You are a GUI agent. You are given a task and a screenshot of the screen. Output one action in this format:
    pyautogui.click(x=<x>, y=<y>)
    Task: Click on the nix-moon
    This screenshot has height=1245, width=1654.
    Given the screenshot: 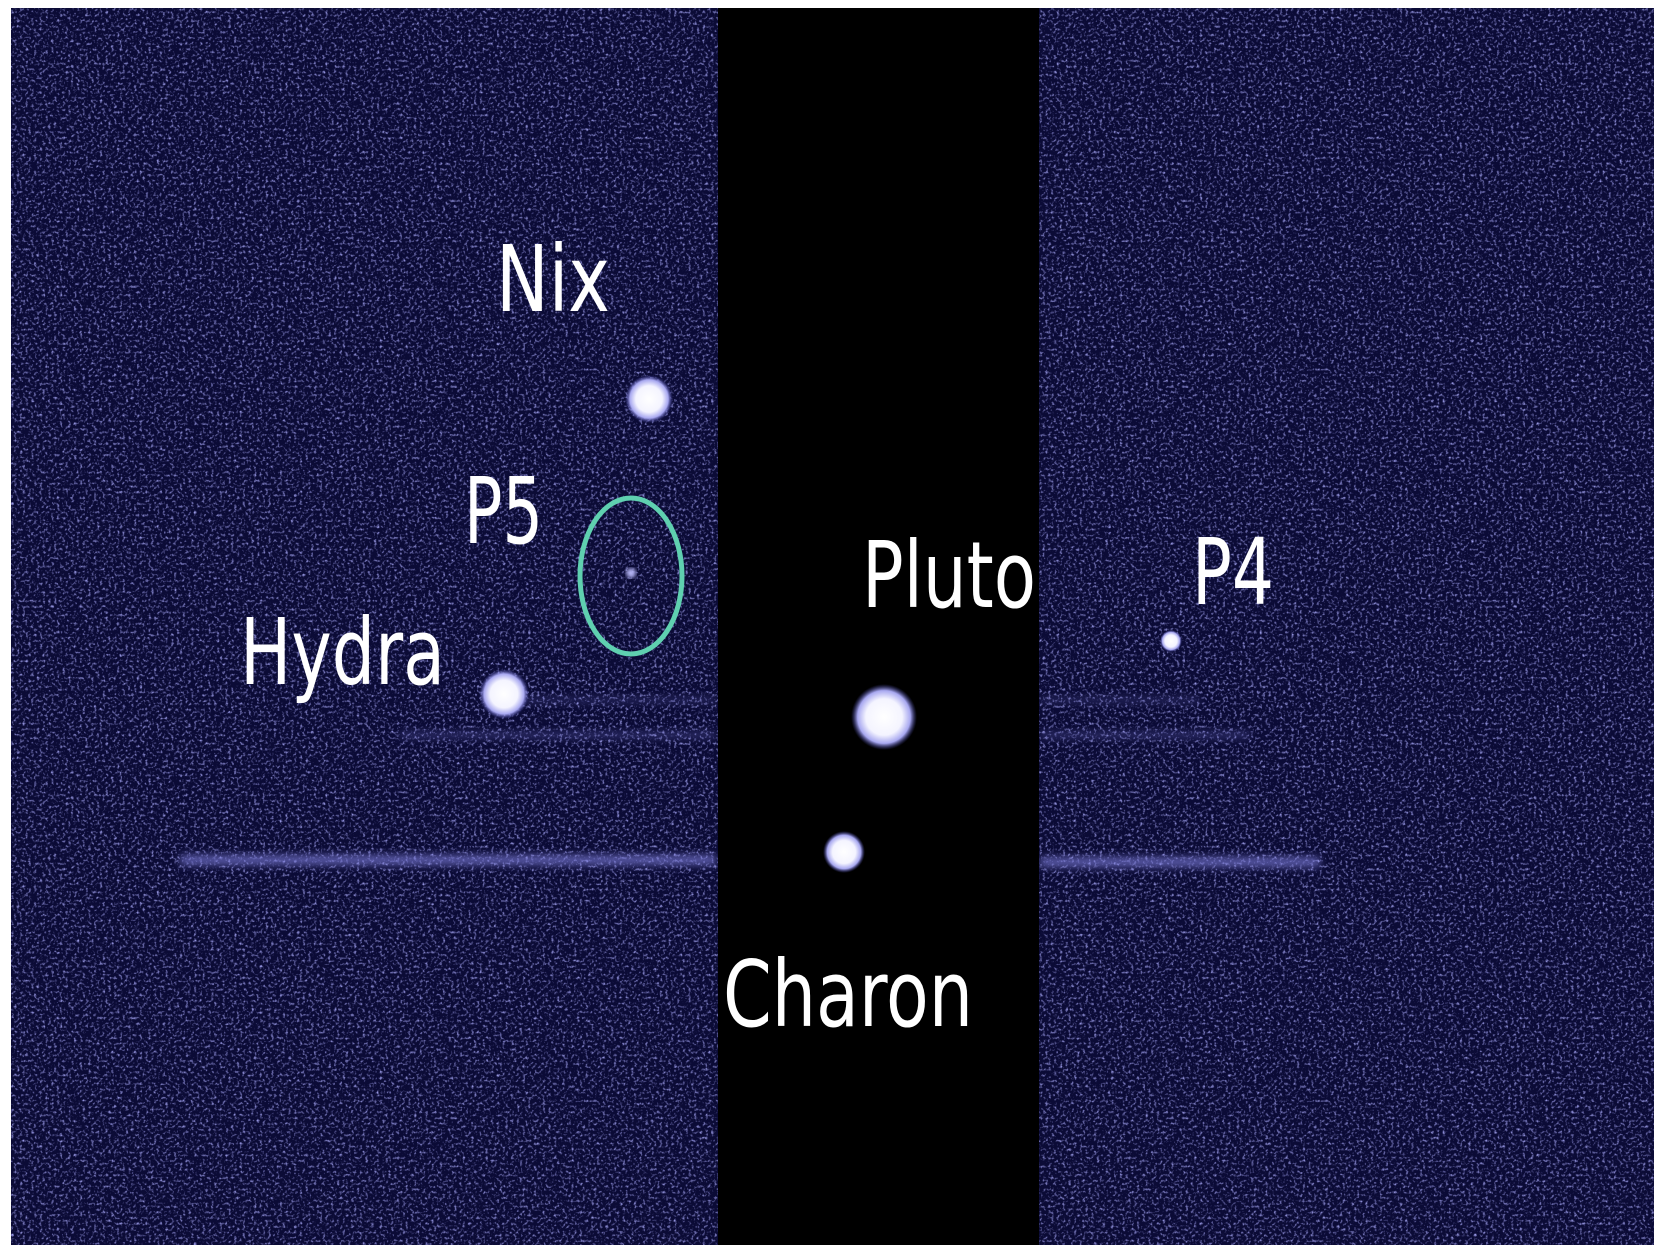 What is the action you would take?
    pyautogui.click(x=649, y=399)
    